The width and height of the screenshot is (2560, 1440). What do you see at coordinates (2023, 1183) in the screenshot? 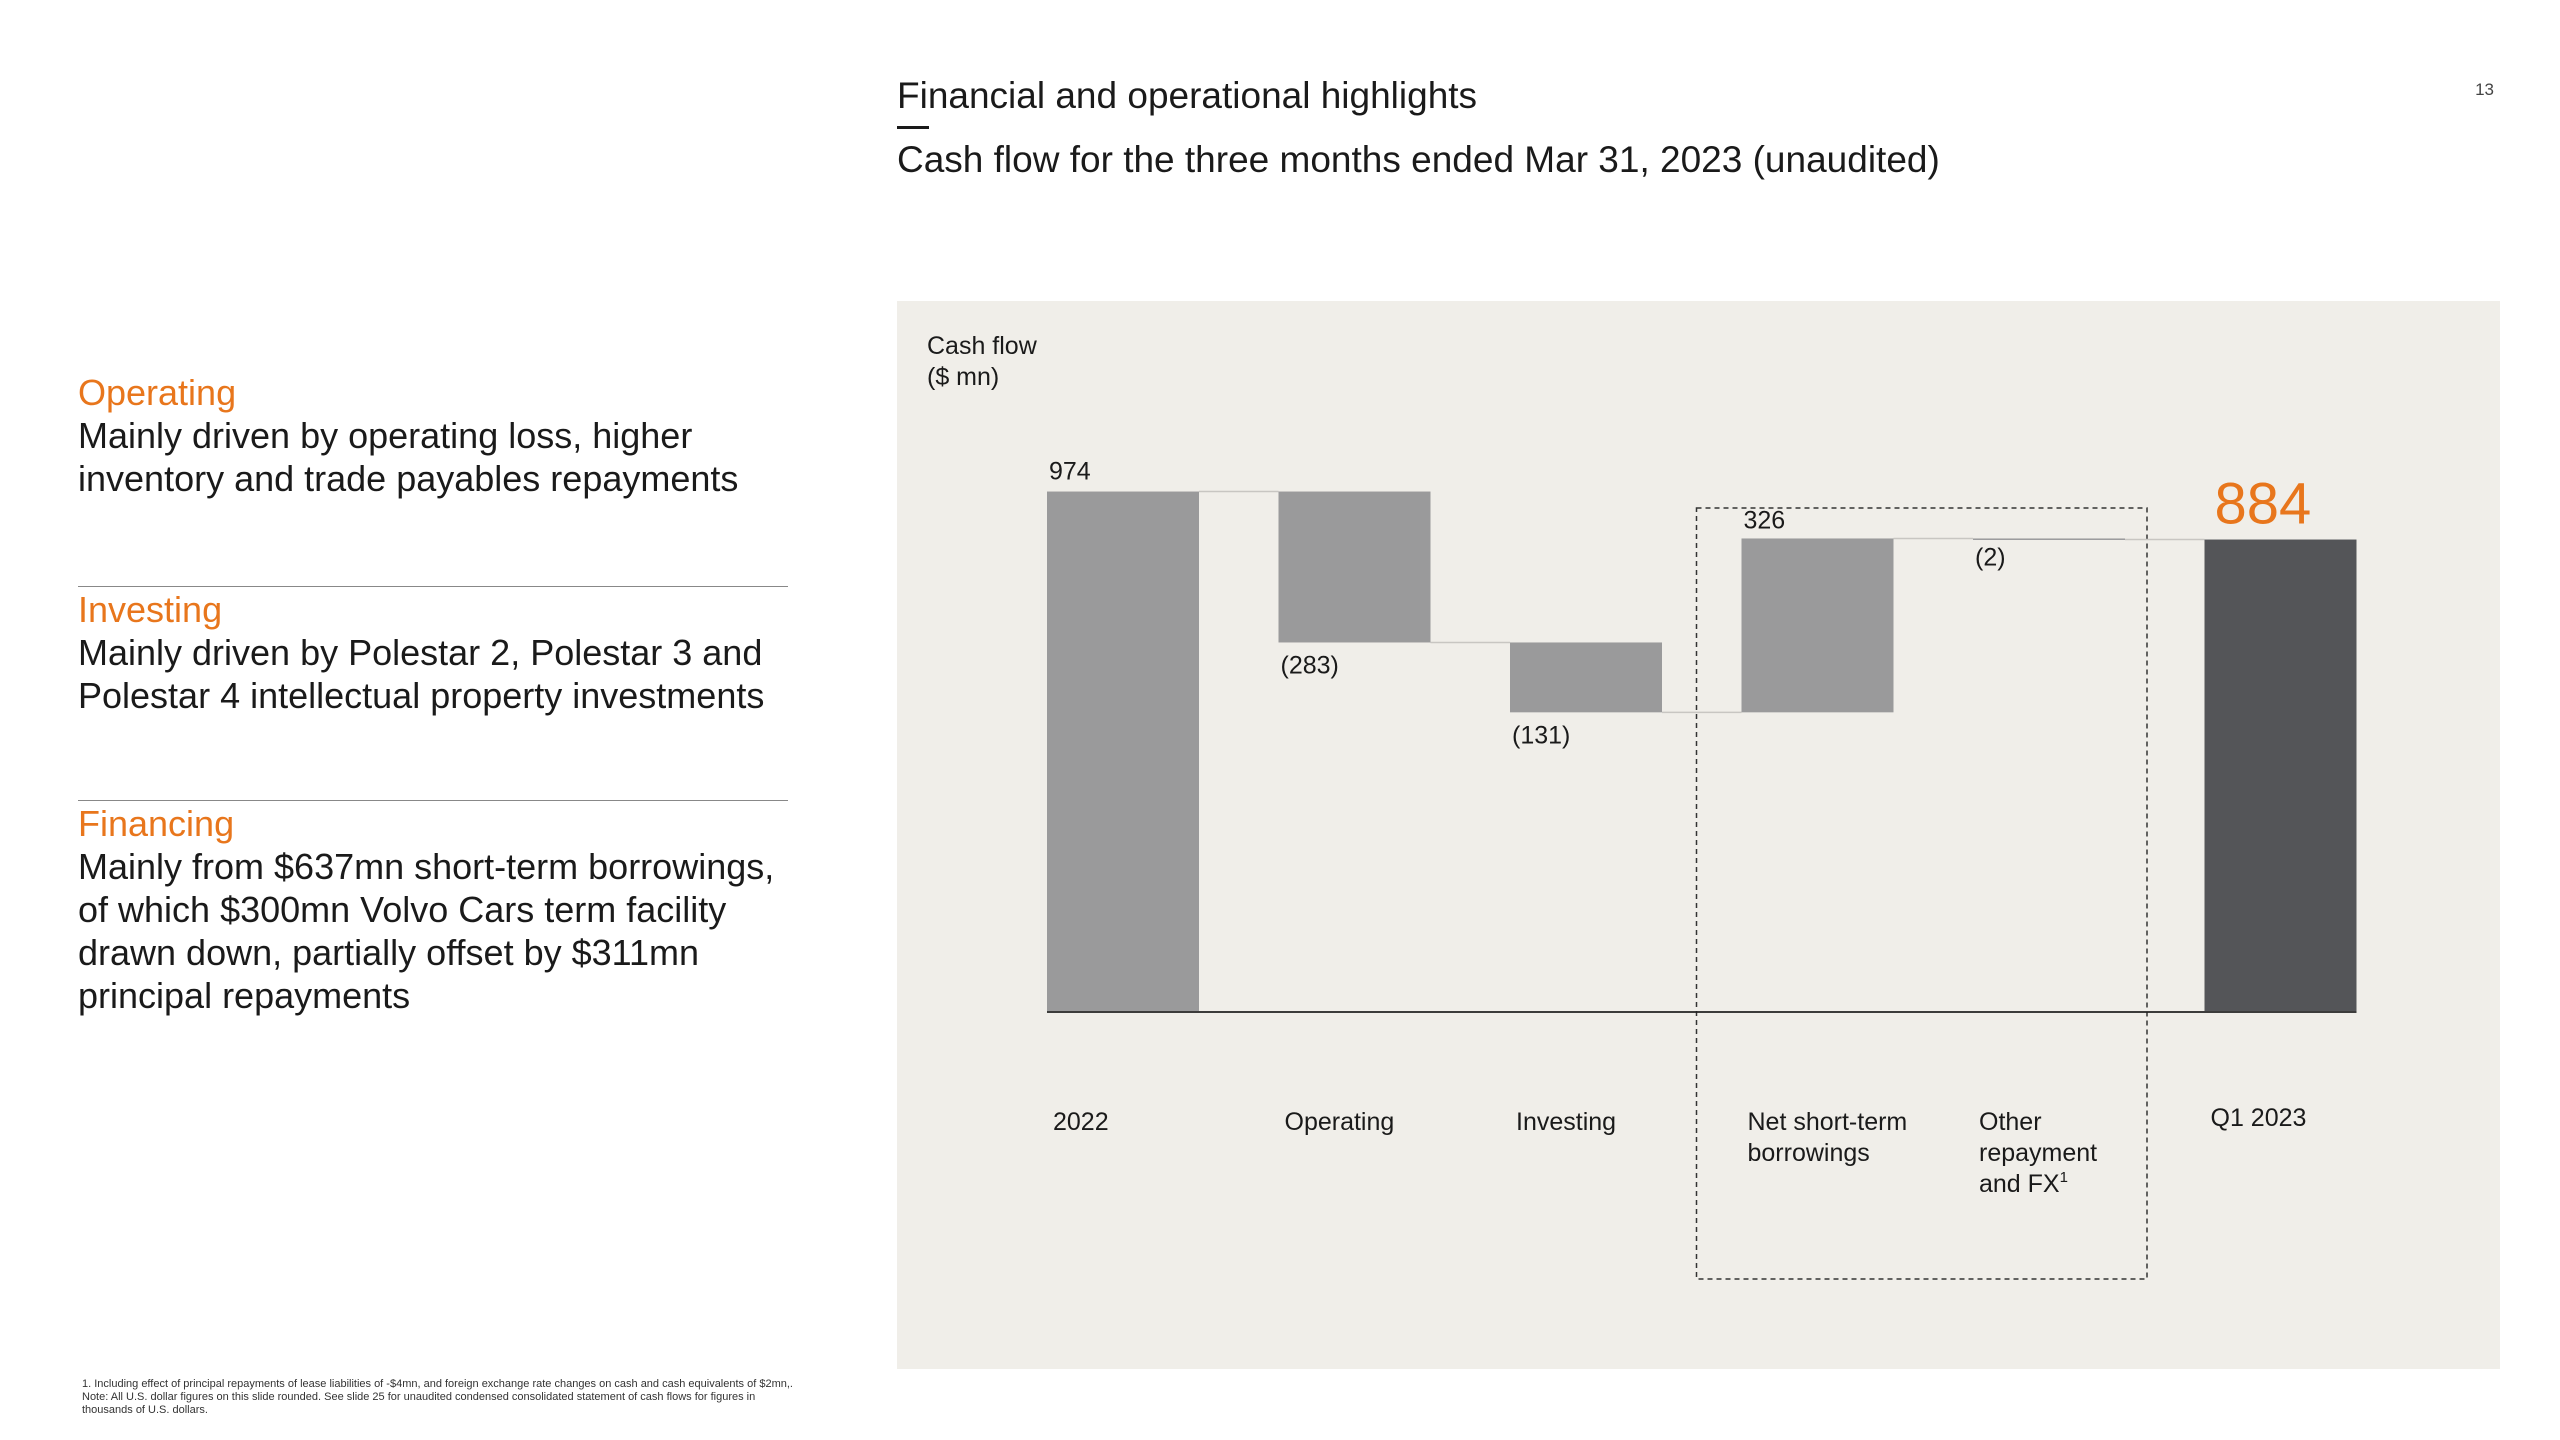
I see `category-label: and FX1` at bounding box center [2023, 1183].